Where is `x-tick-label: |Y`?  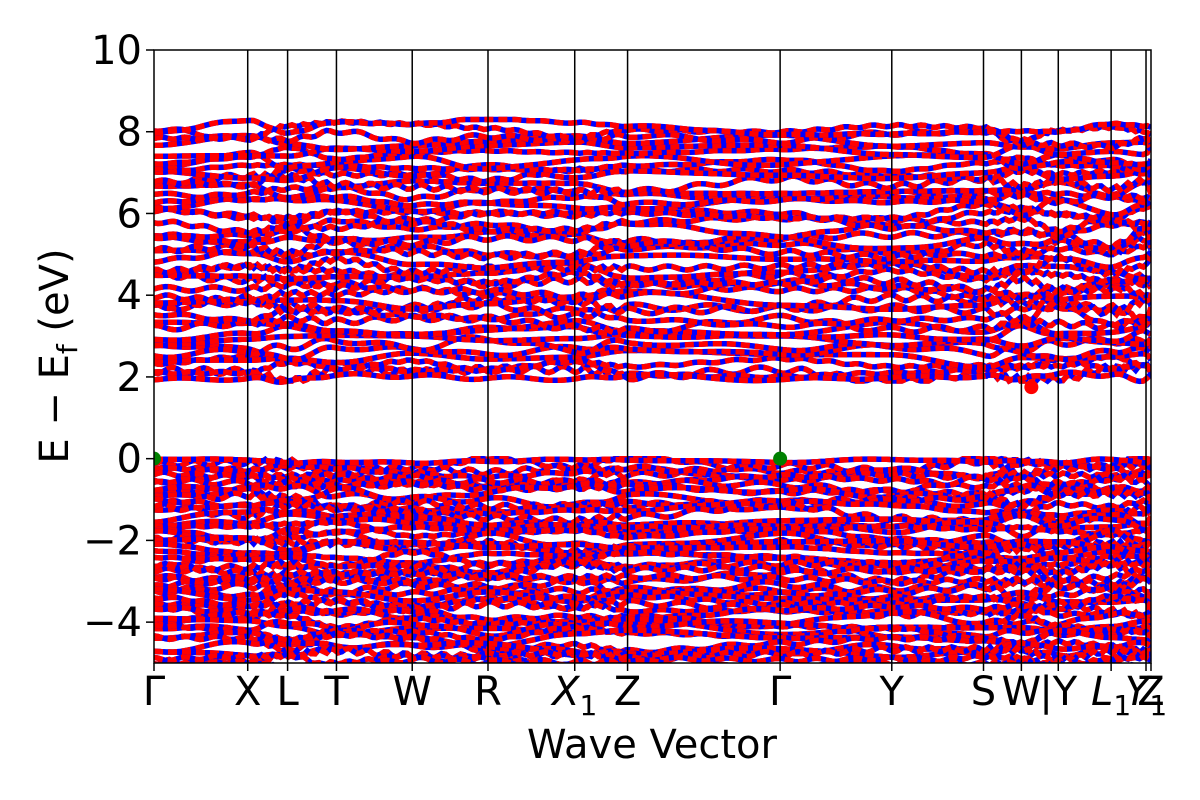
x-tick-label: |Y is located at coordinates (1058, 692).